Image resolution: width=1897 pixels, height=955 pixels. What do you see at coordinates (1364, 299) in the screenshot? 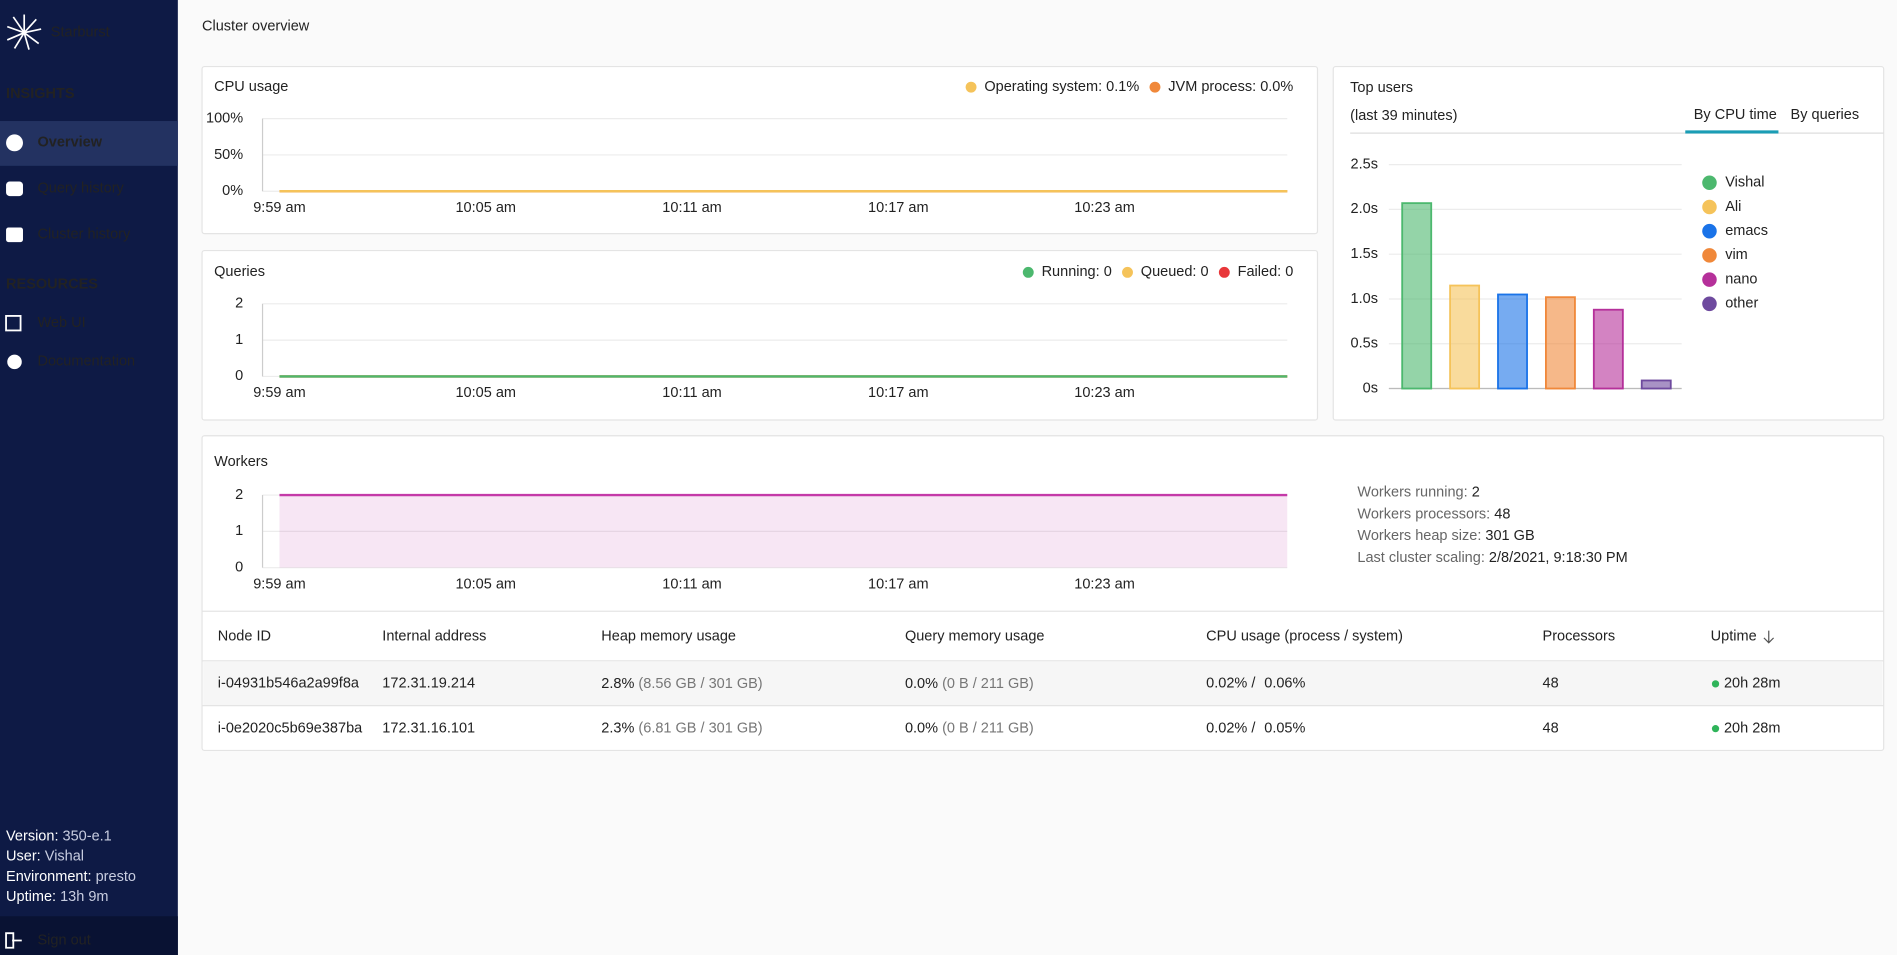
I see `y-tick-label: 1.0s` at bounding box center [1364, 299].